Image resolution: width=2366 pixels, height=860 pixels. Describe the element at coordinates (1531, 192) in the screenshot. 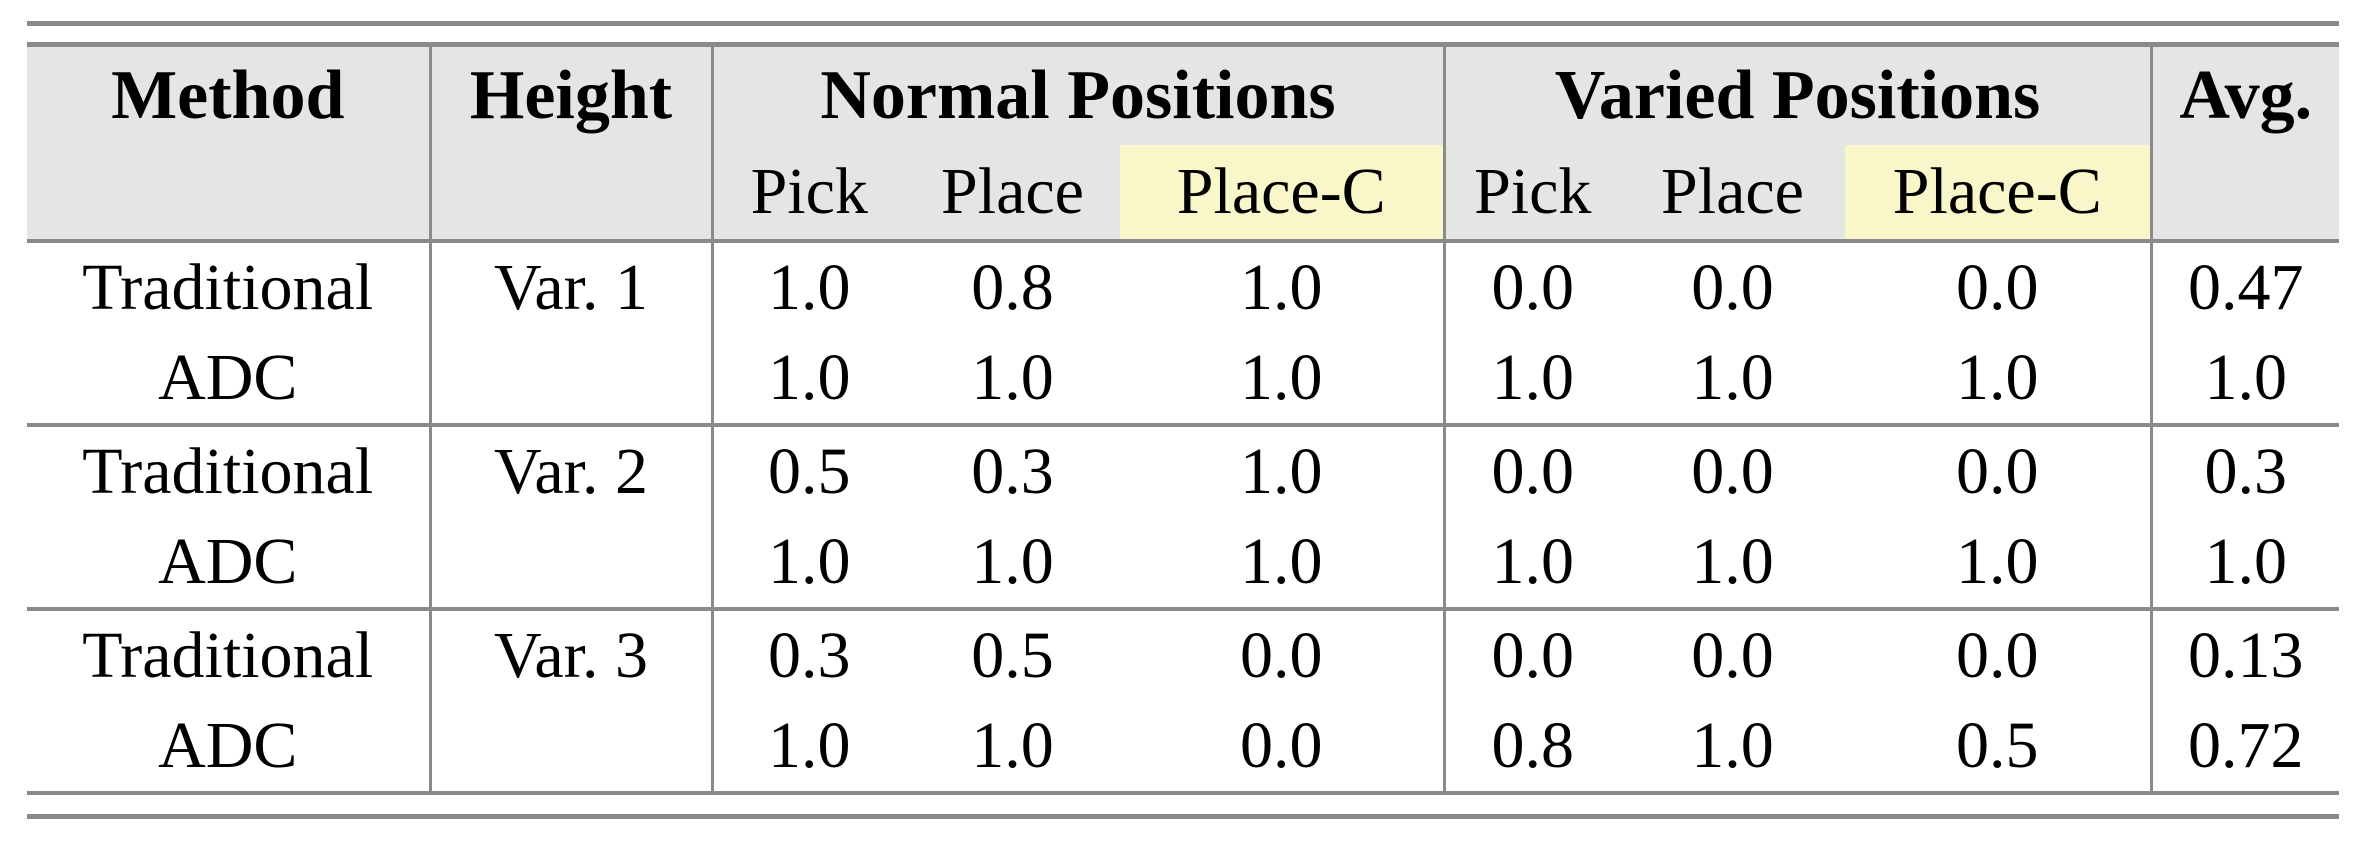

I see `subheader-varied-pick: Pick` at that location.